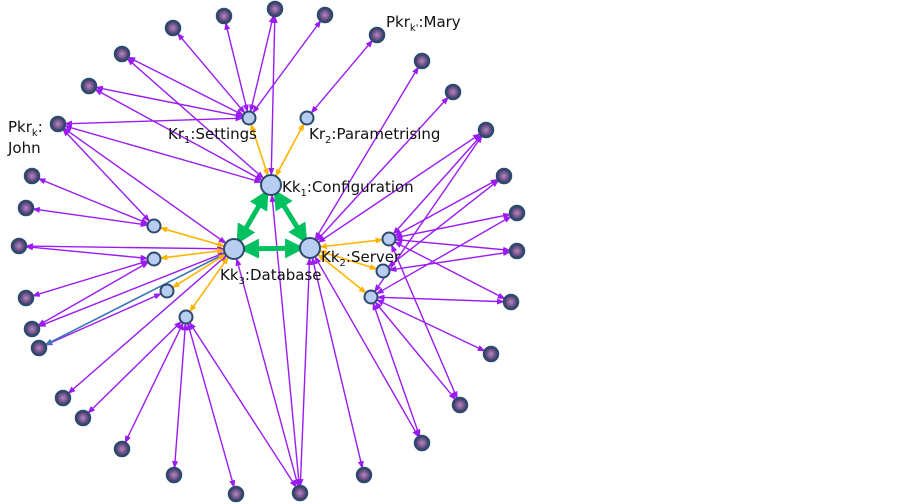 The width and height of the screenshot is (902, 504). What do you see at coordinates (325, 15) in the screenshot?
I see `person-node-o25` at bounding box center [325, 15].